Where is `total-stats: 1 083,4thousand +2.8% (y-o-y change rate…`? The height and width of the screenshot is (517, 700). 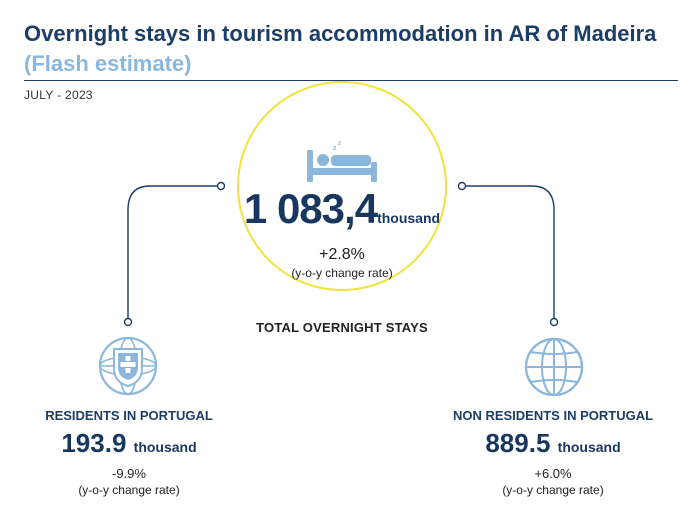 total-stats: 1 083,4thousand +2.8% (y-o-y change rate… is located at coordinates (342, 233).